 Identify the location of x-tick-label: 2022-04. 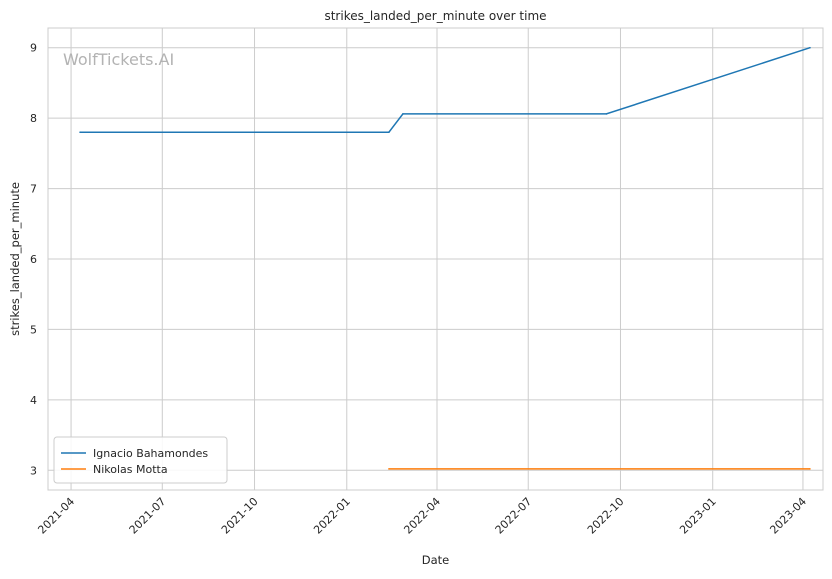
(422, 516).